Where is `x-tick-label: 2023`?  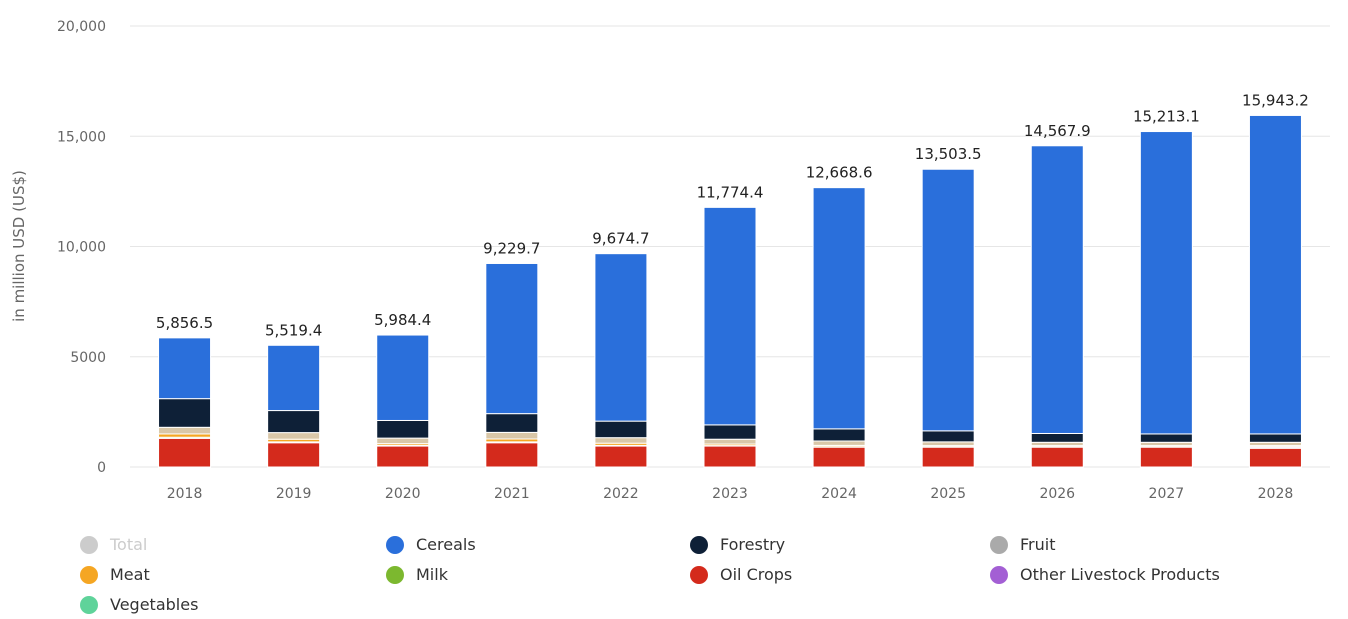 x-tick-label: 2023 is located at coordinates (730, 494).